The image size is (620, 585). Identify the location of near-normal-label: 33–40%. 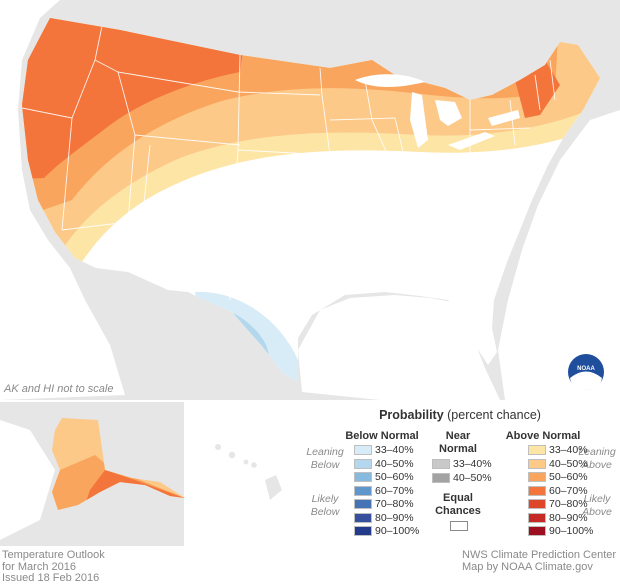
(472, 464).